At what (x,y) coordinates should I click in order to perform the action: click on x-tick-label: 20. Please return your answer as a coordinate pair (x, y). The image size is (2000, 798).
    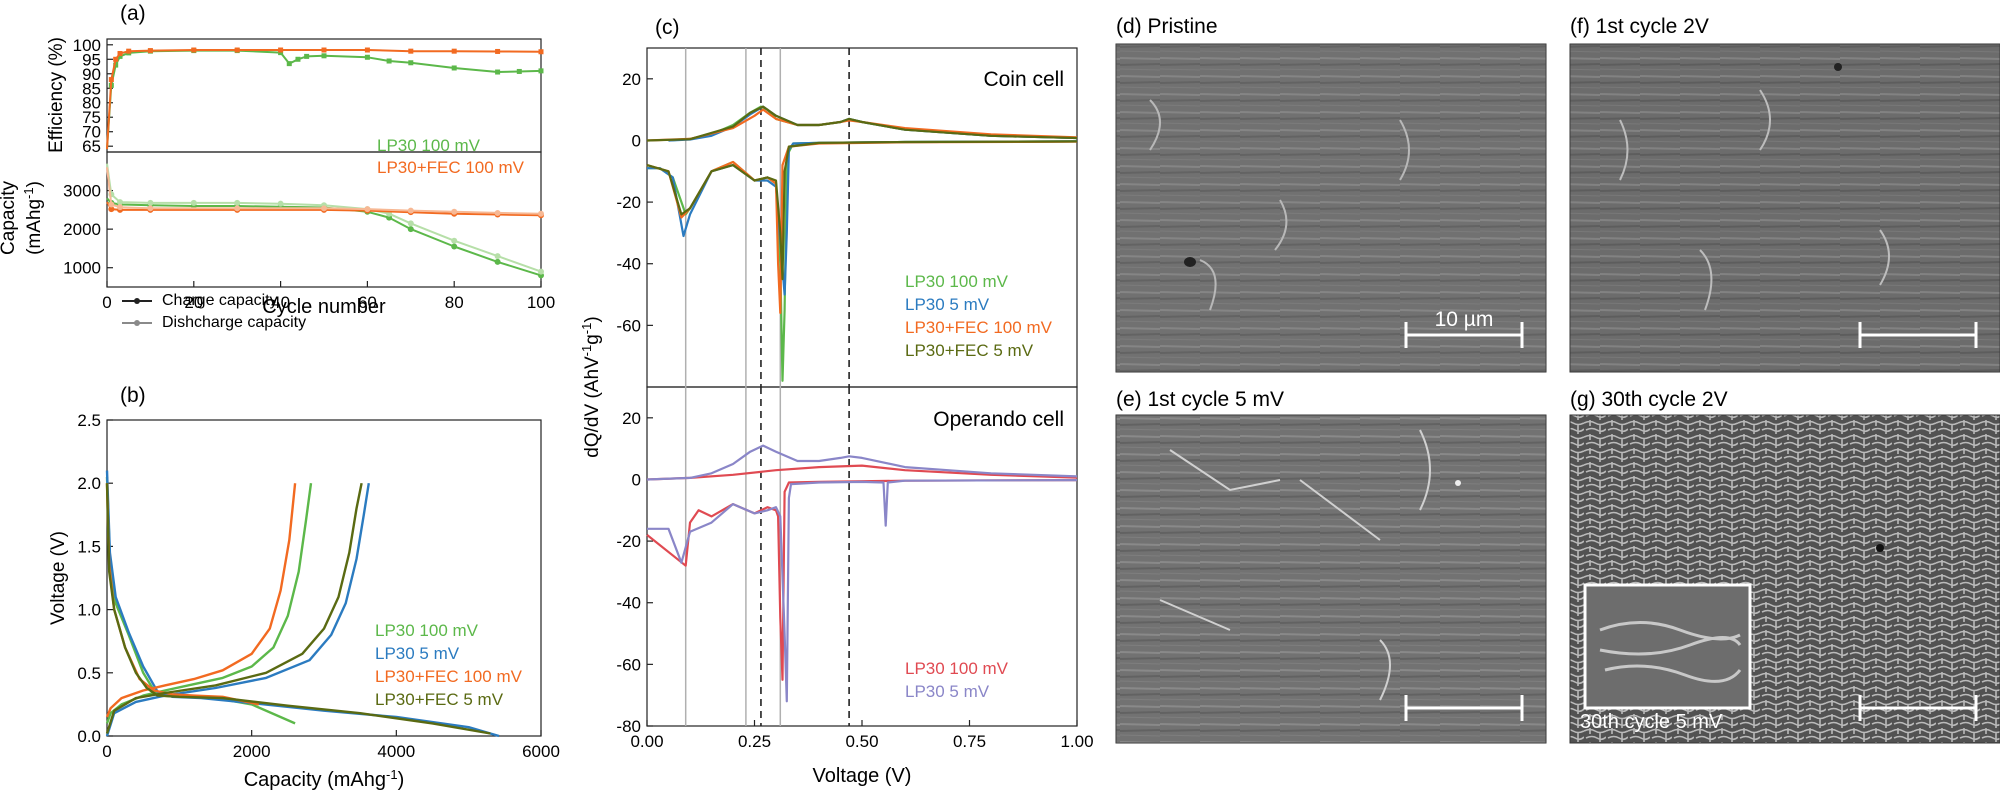
    Looking at the image, I should click on (193, 302).